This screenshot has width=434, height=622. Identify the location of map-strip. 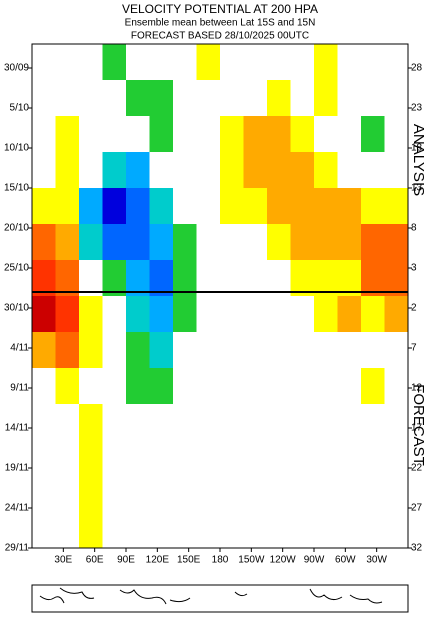
(220, 598).